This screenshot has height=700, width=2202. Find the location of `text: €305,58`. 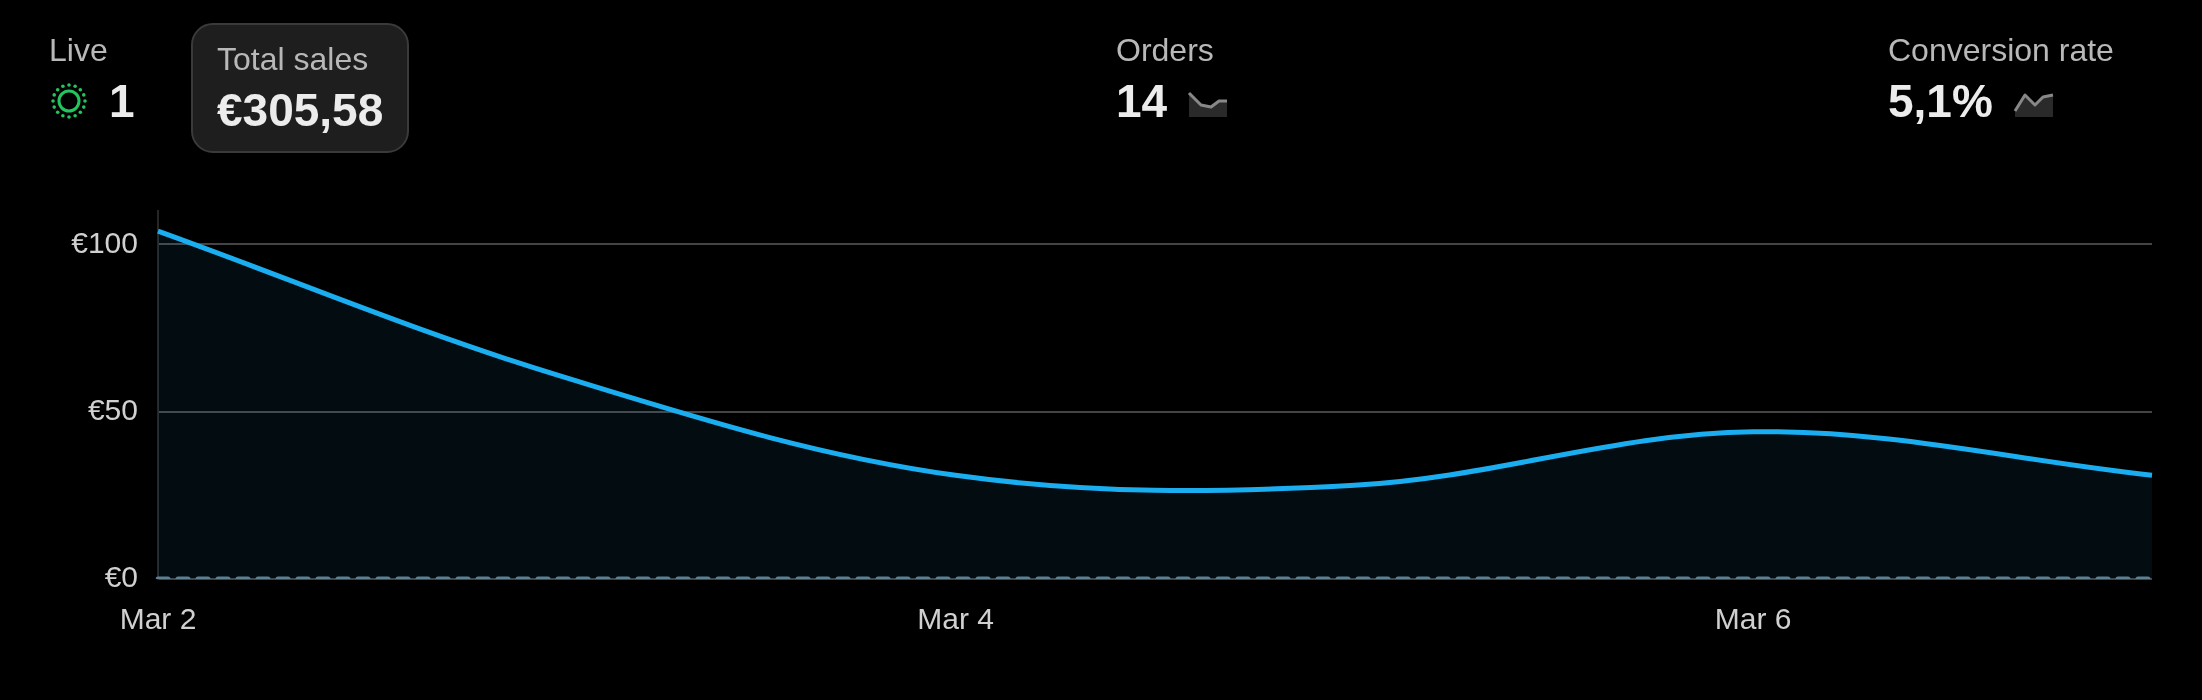

text: €305,58 is located at coordinates (300, 110).